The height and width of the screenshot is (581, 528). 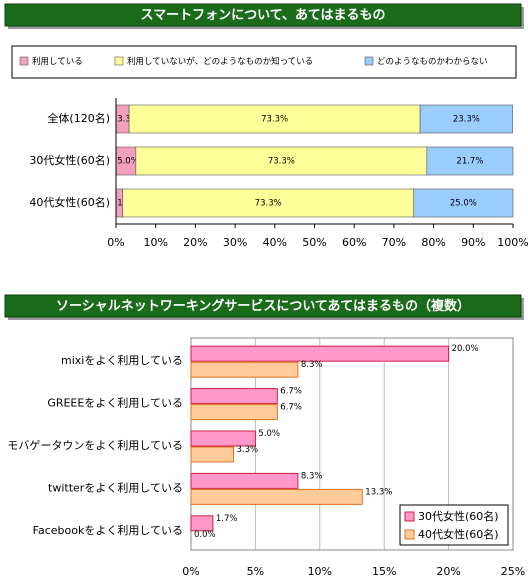 I want to click on x-tick-label: 50%, so click(x=314, y=242).